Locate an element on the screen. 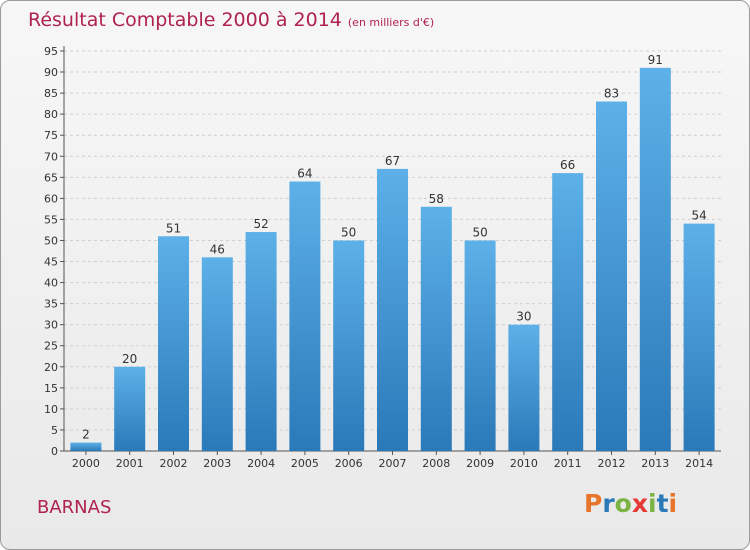 This screenshot has height=550, width=750. y-tick-label: 15 is located at coordinates (51, 388).